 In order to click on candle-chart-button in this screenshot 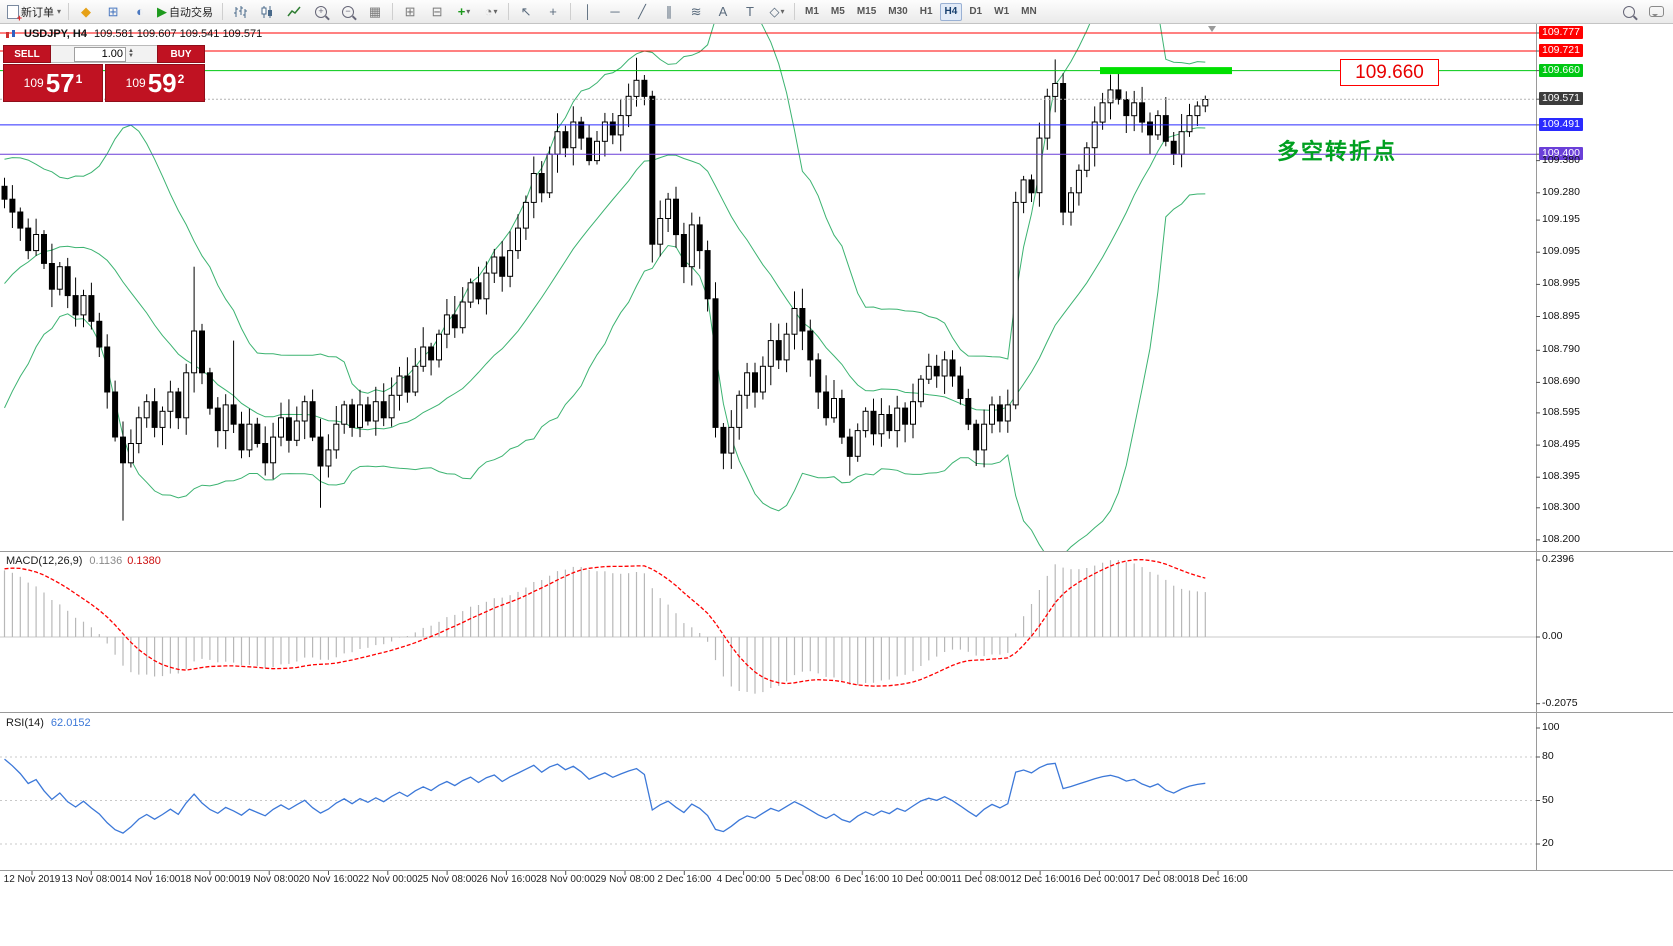, I will do `click(267, 12)`.